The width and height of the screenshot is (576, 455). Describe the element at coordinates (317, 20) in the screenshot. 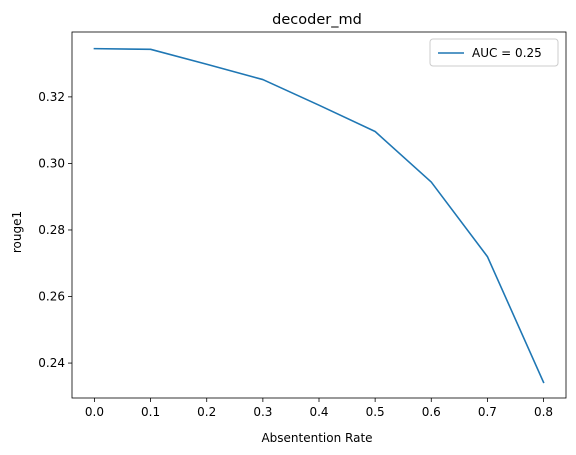

I see `chart-title: decoder_md` at that location.